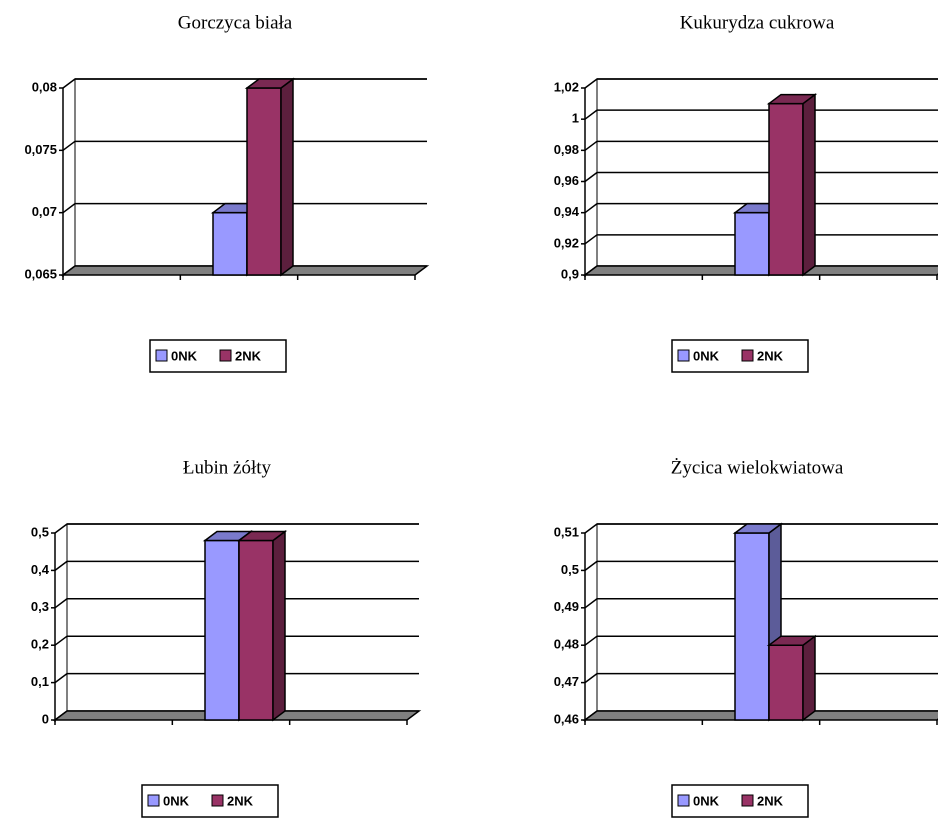 This screenshot has width=938, height=821. I want to click on y-tick-label: 0,49, so click(566, 606).